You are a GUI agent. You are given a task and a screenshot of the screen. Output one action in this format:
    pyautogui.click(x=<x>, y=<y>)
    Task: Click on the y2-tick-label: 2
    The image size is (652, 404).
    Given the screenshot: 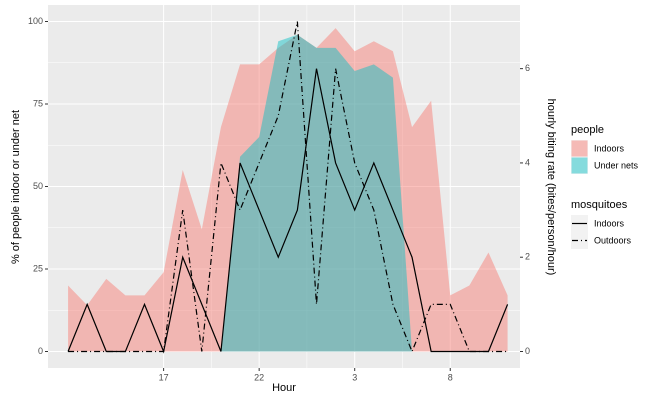 What is the action you would take?
    pyautogui.click(x=527, y=257)
    